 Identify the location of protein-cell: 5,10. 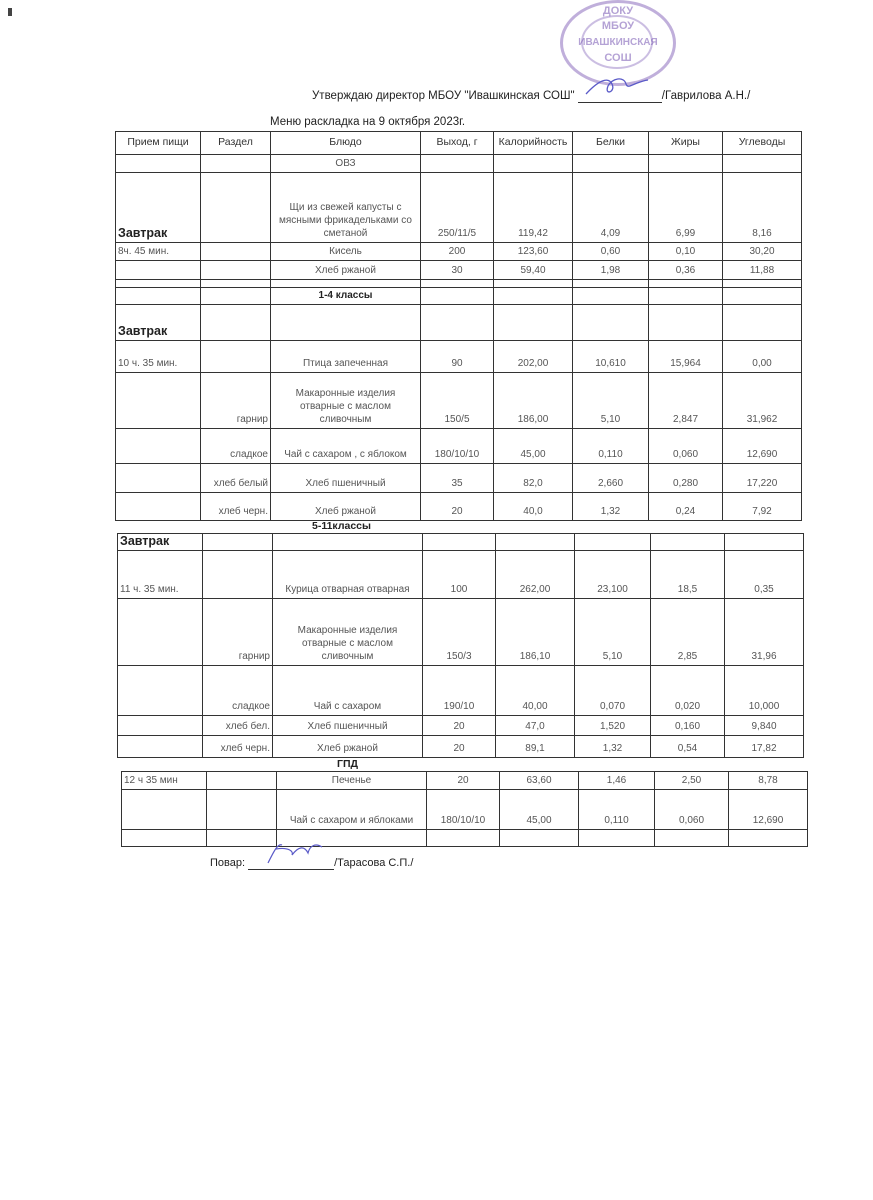
(610, 400).